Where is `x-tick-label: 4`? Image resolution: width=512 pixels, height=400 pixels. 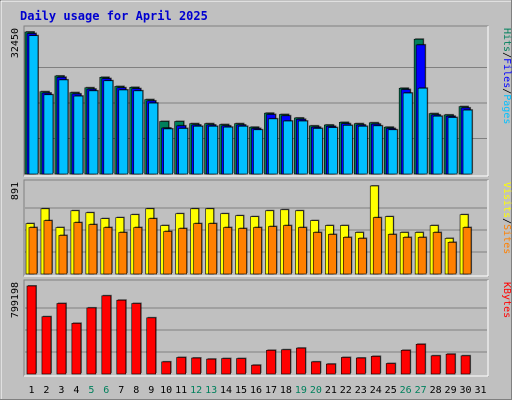
x-tick-label: 4 is located at coordinates (76, 390).